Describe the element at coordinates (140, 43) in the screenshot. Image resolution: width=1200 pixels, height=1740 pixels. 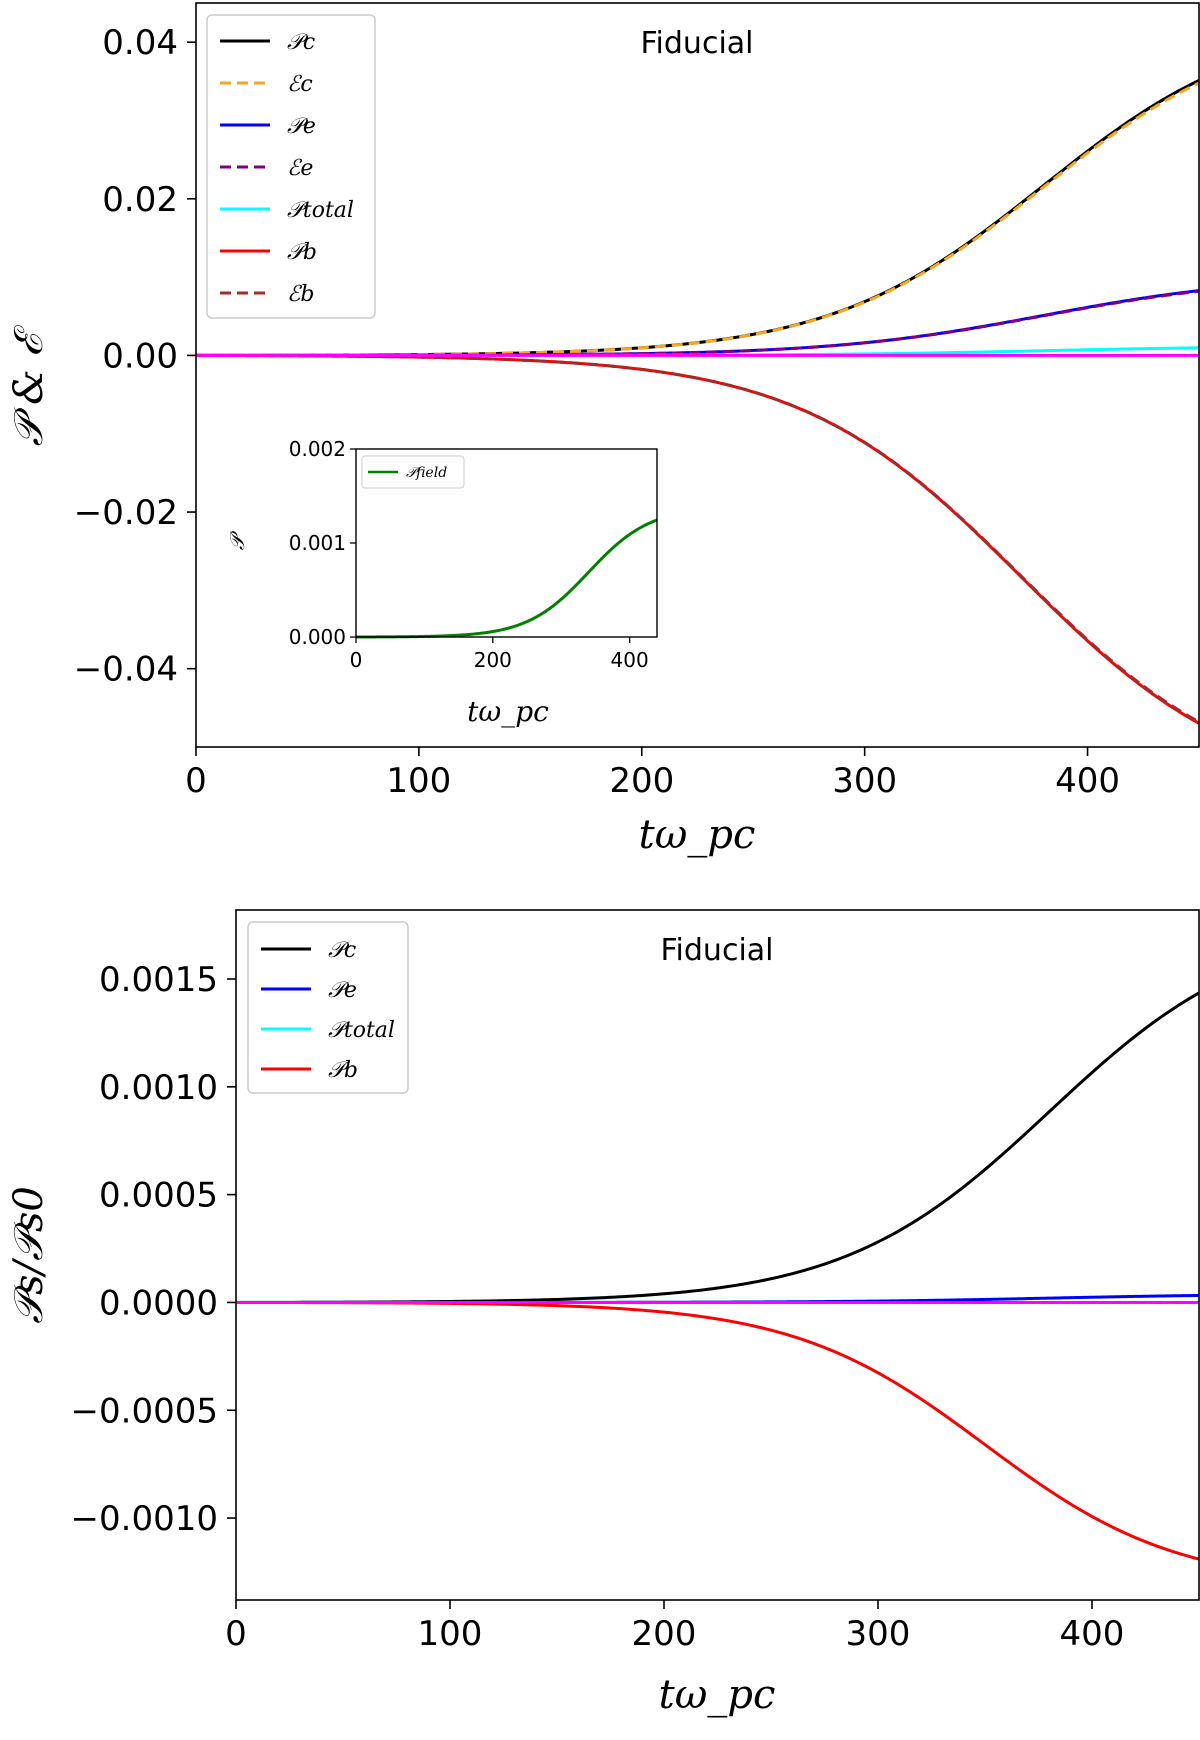
I see `y-tick-label: 0.04` at that location.